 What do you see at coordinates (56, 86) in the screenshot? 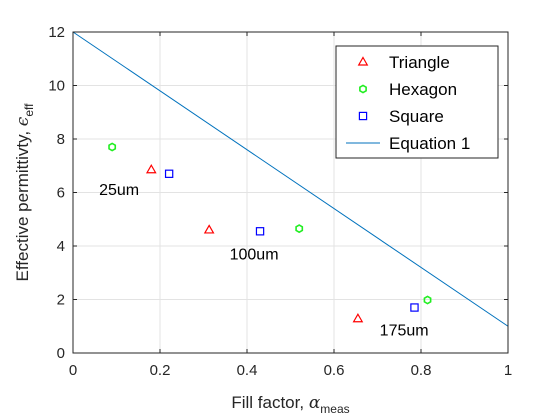
I see `y-tick-label: 10` at bounding box center [56, 86].